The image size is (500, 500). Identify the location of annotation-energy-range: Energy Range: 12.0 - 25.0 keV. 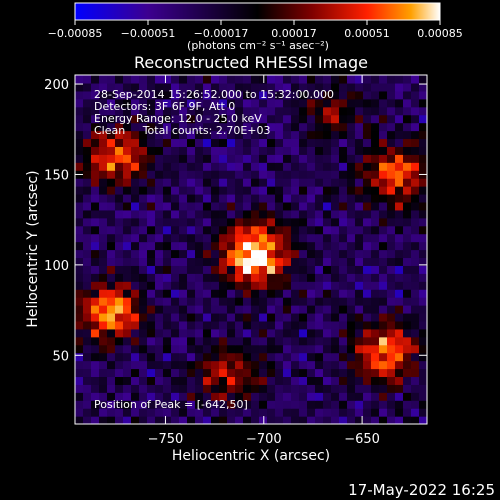
(178, 118).